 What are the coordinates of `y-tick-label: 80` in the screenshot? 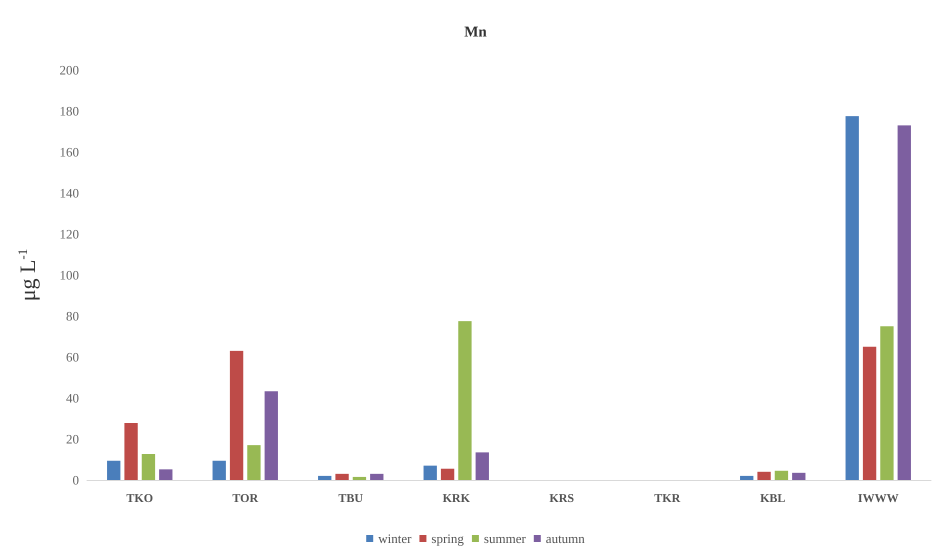 It's located at (72, 316).